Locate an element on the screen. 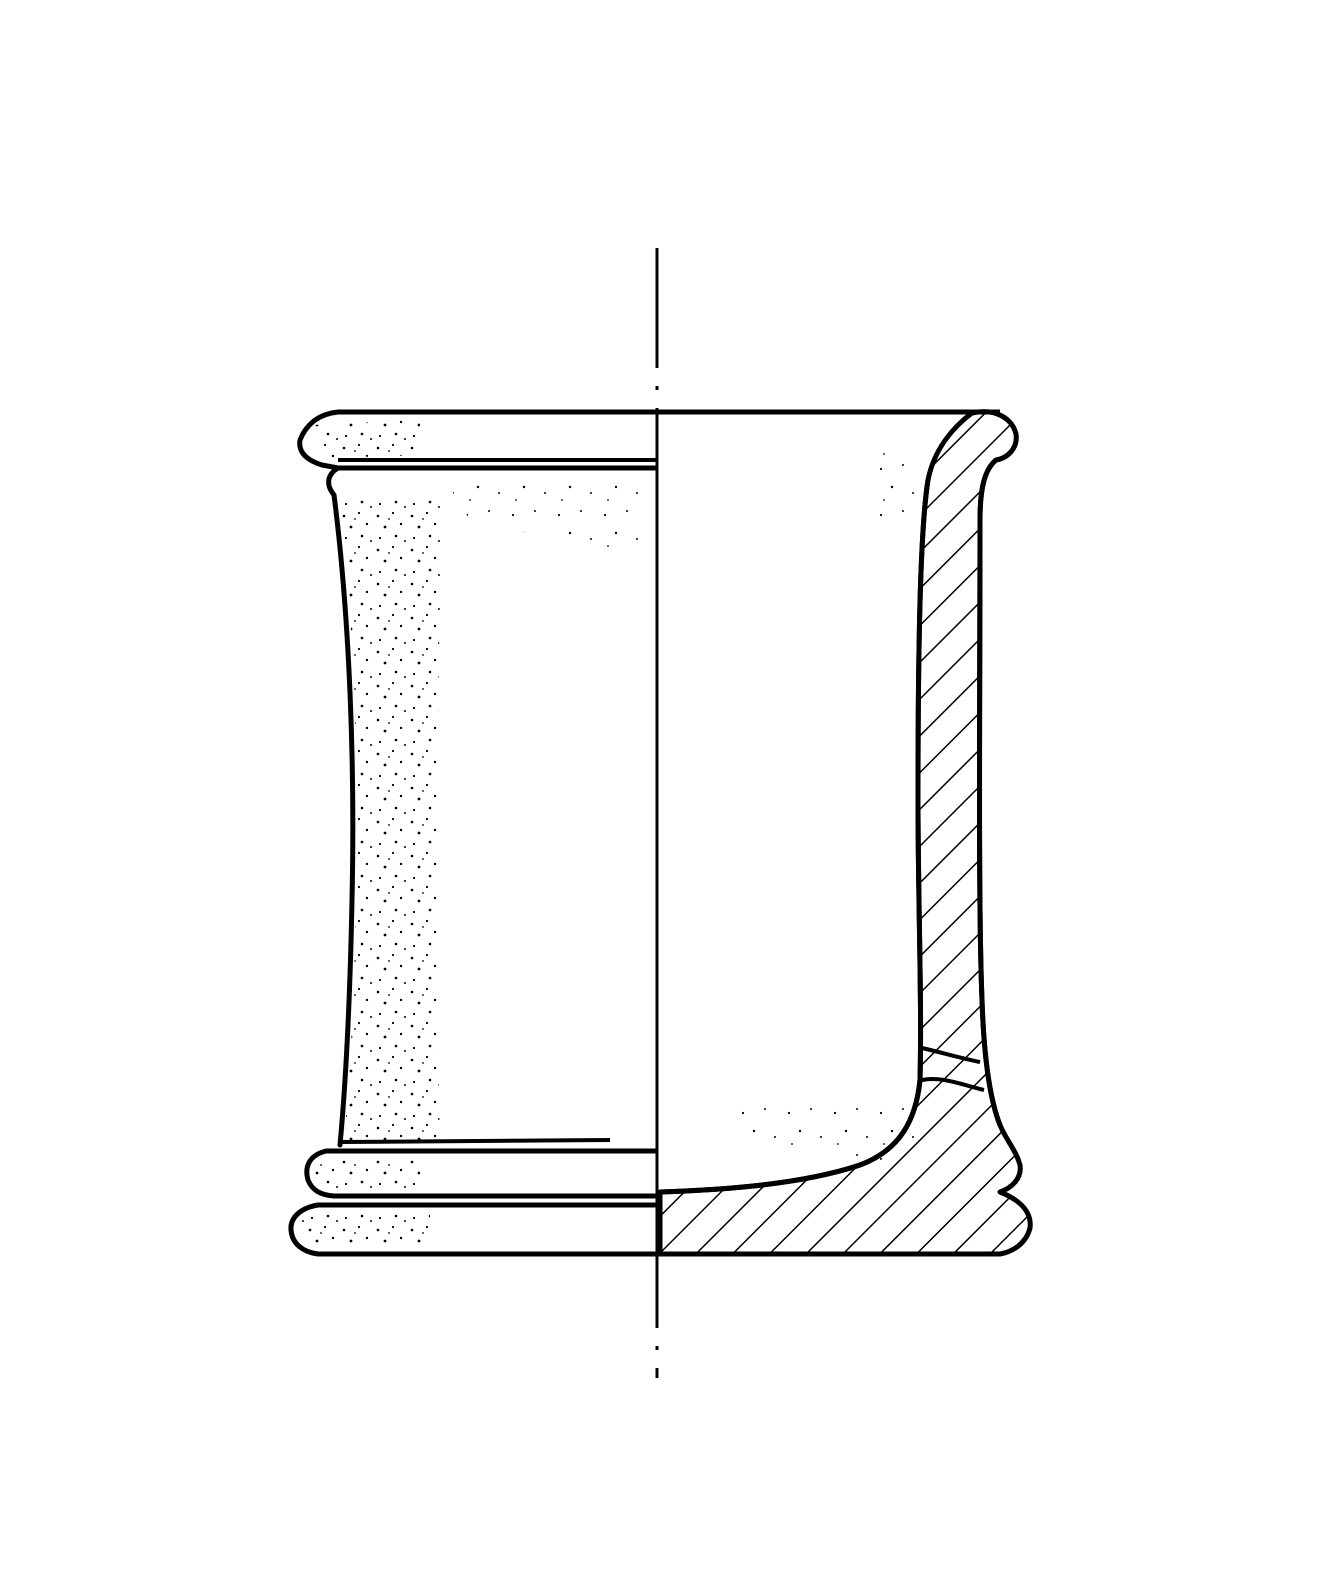 The width and height of the screenshot is (1344, 1576). exterior-body-wall is located at coordinates (341, 806).